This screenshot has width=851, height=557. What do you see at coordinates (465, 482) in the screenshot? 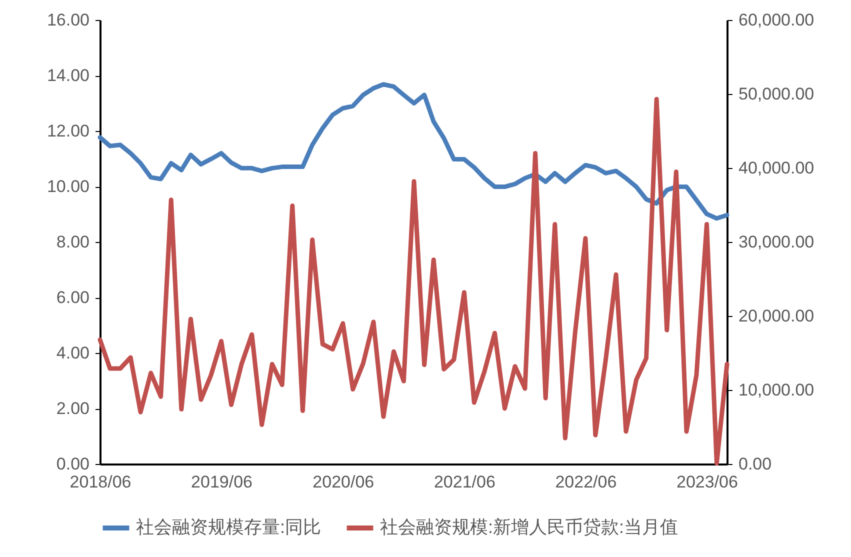
I see `x-tick-label: 2021/06` at bounding box center [465, 482].